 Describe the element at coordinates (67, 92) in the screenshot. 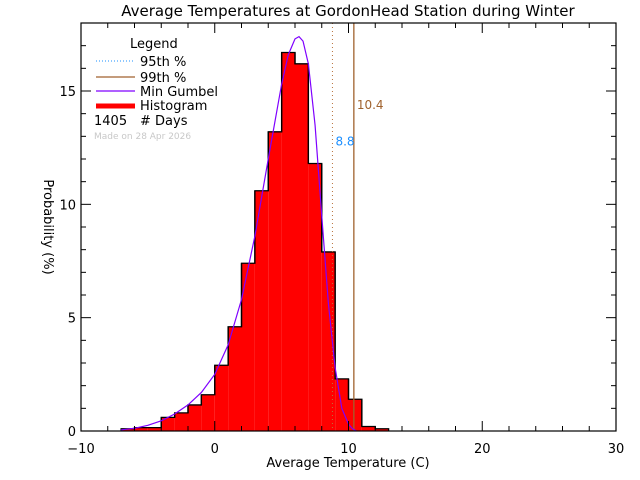

I see `y-tick-label: 15` at that location.